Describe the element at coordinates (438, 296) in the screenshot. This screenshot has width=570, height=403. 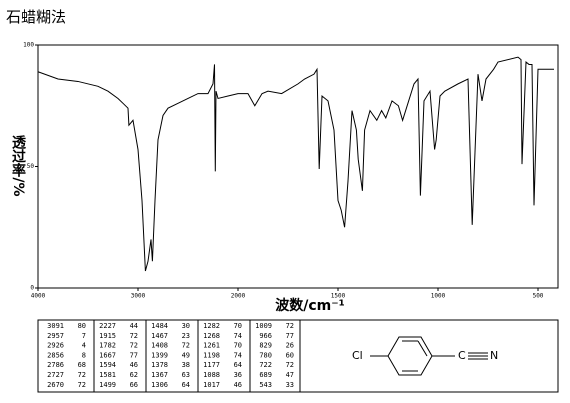
I see `x-tick-label: 1000` at that location.